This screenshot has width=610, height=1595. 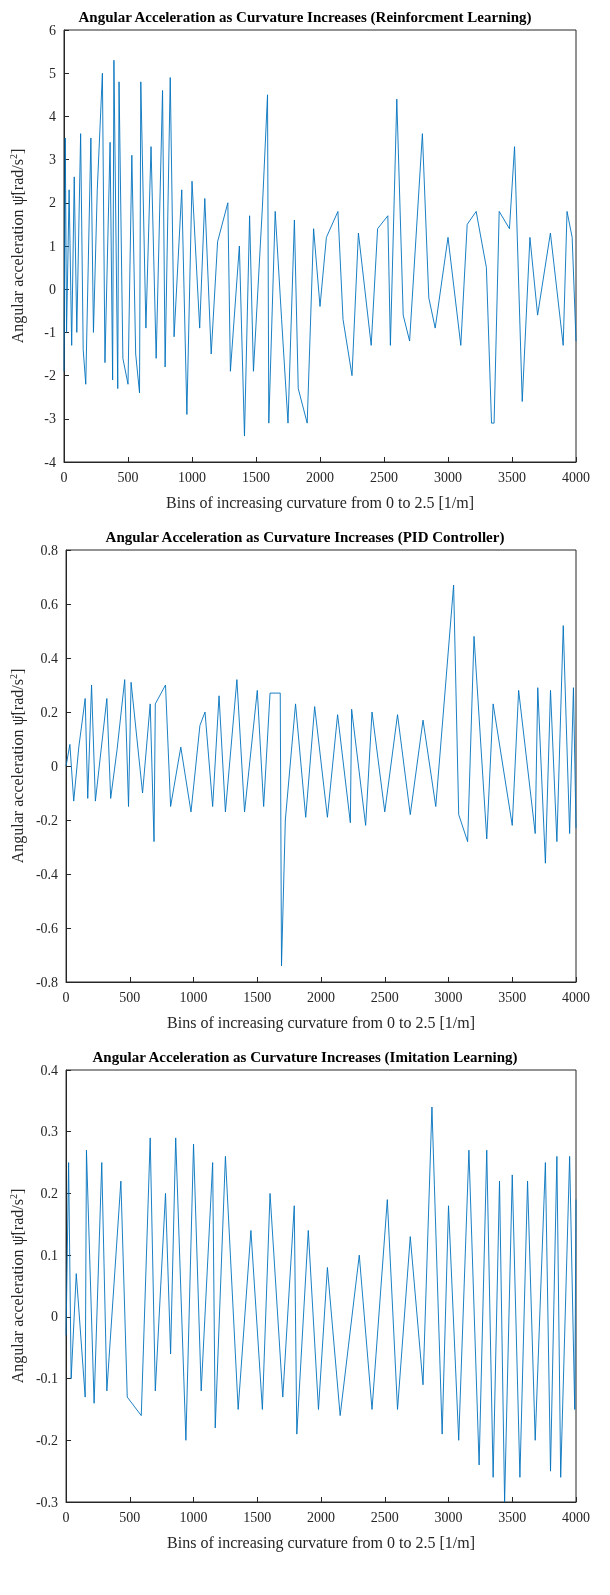 I want to click on y-tick-label: 4, so click(x=52, y=116).